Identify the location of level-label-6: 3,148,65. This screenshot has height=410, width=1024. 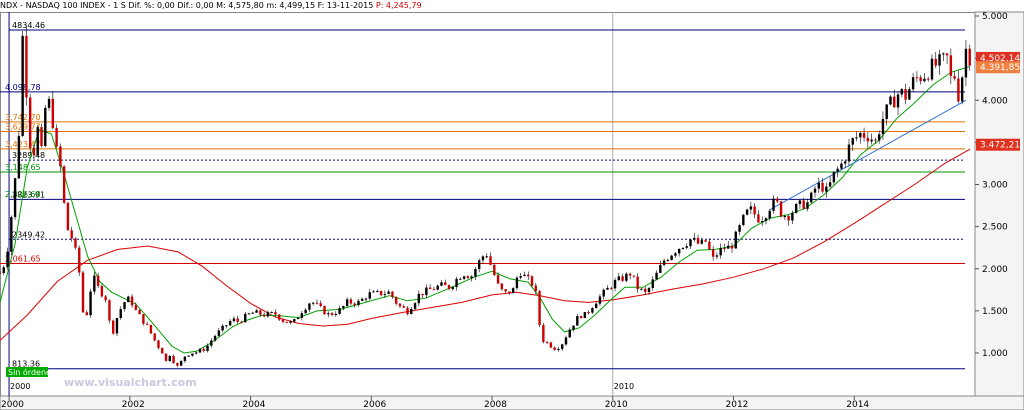
(23, 167).